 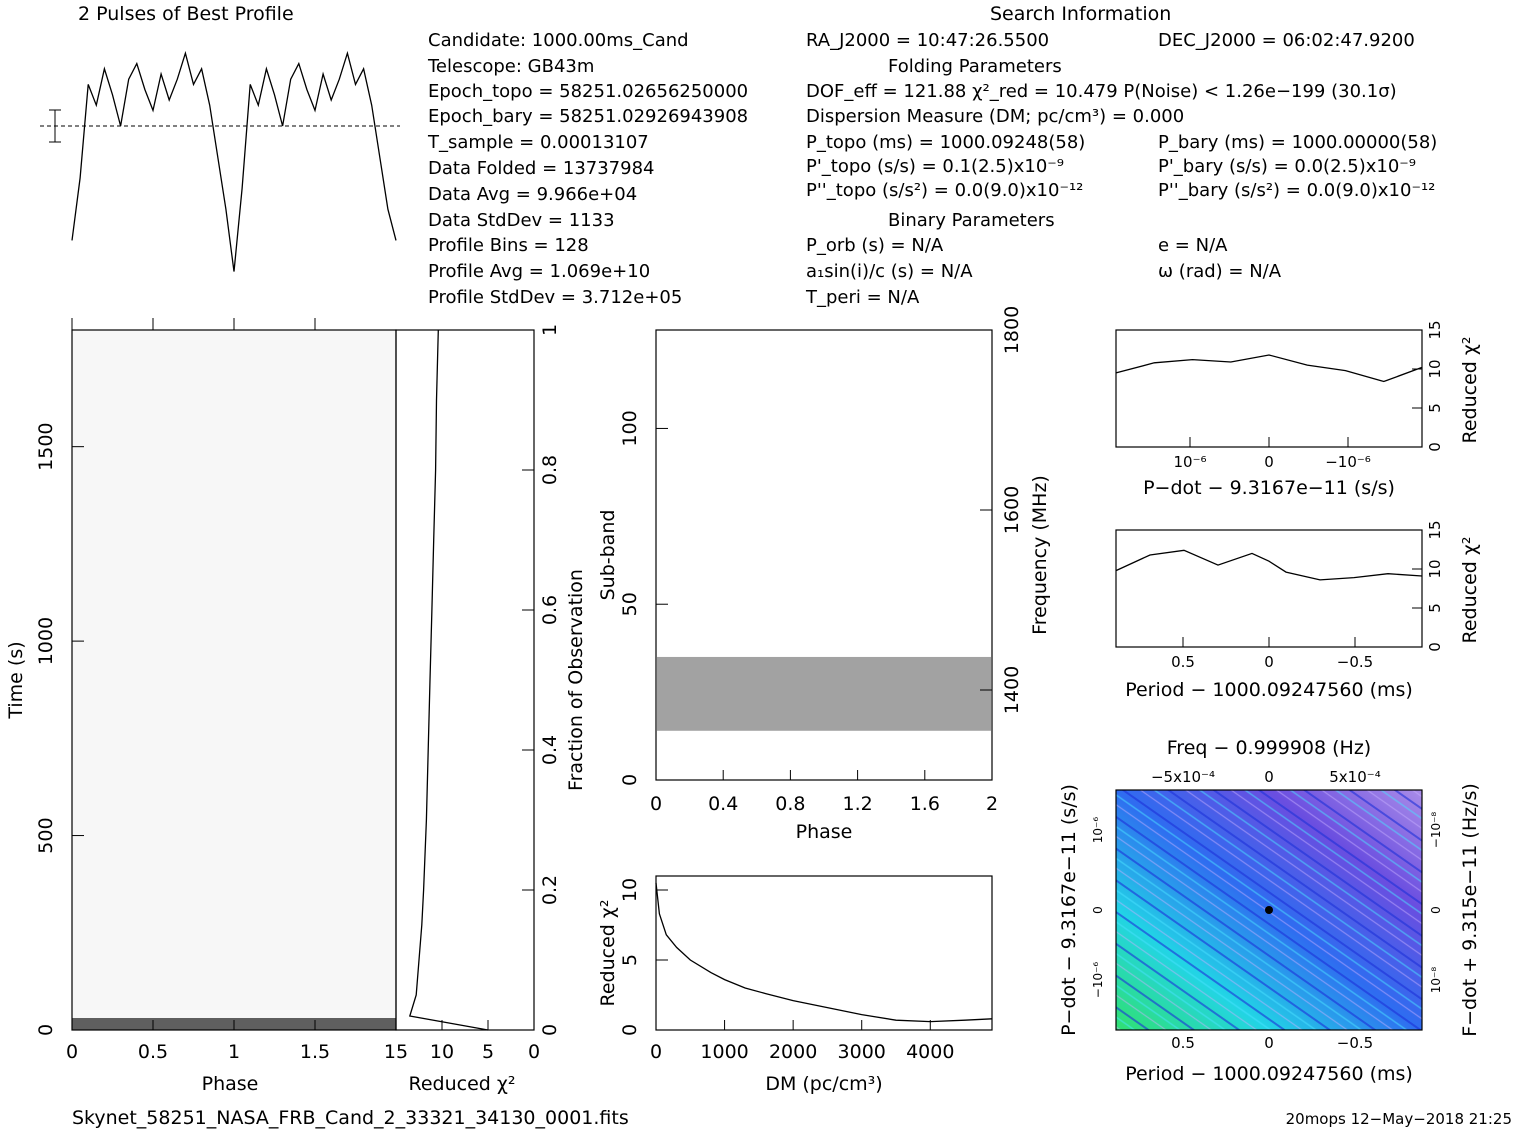 I want to click on dm-chi2-xlabel: DM (pc/cm³), so click(x=823, y=1084).